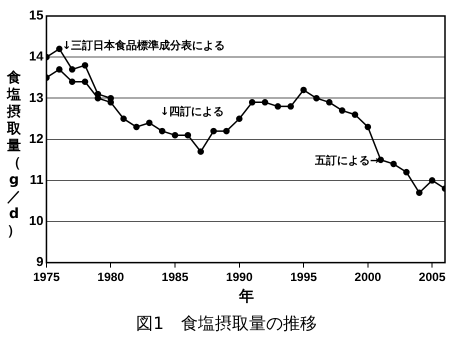 The image size is (453, 344). I want to click on y-tick-label: 11, so click(37, 179).